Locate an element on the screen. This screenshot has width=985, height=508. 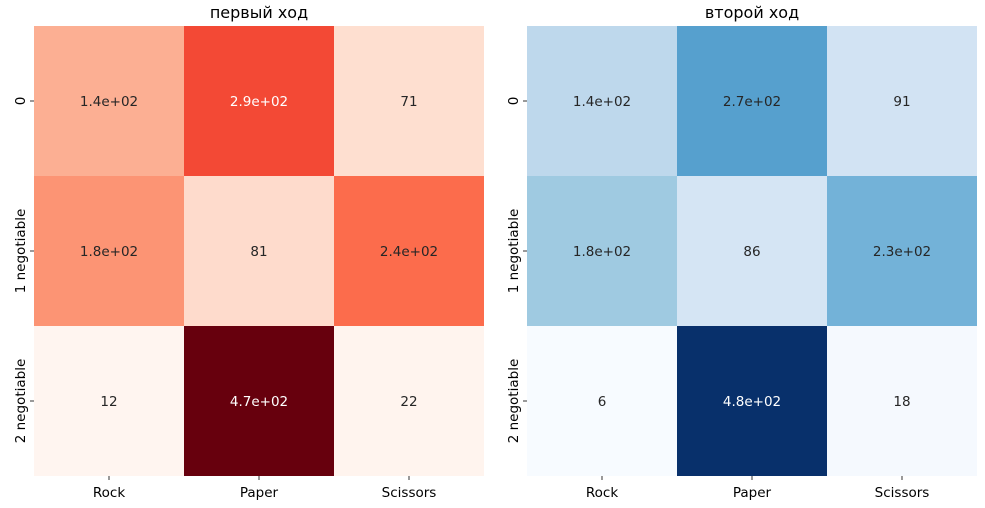
cell-value-label: 12 is located at coordinates (108, 402).